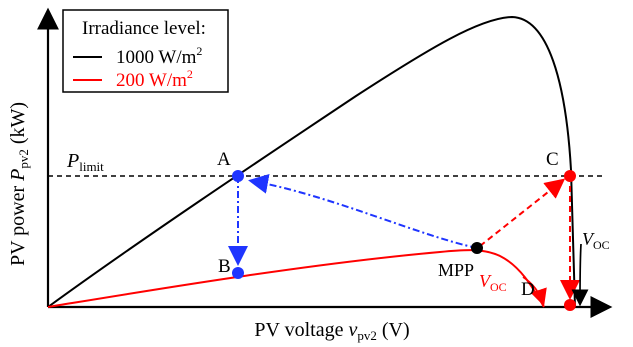  I want to click on label-c: C, so click(552, 159).